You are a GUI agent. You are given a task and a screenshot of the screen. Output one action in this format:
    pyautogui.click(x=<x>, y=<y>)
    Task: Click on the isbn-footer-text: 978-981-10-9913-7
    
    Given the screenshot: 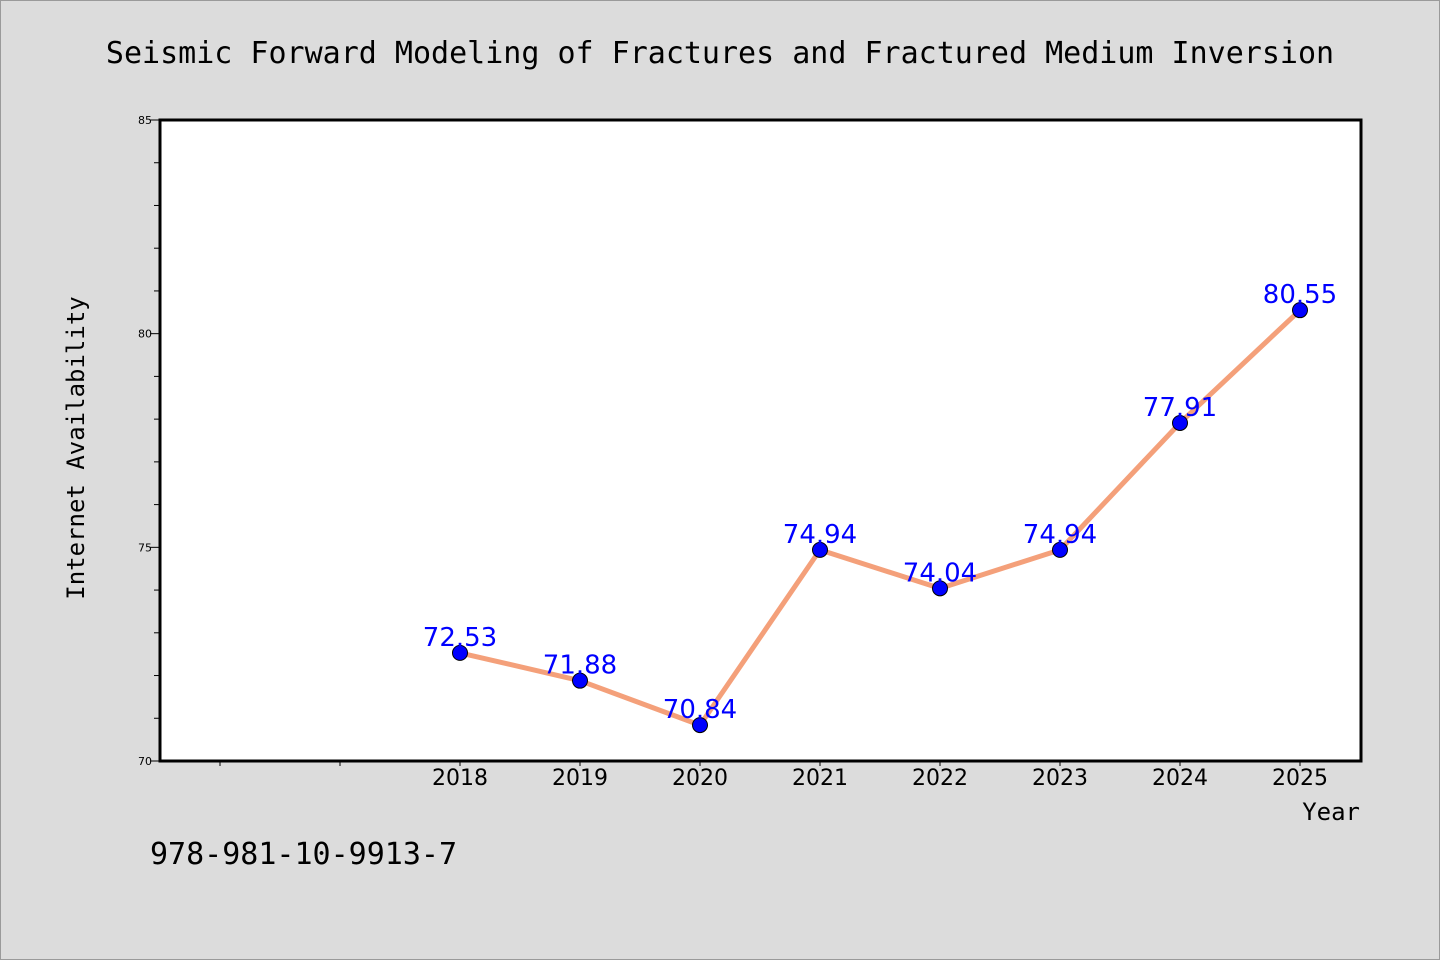 What is the action you would take?
    pyautogui.click(x=303, y=854)
    